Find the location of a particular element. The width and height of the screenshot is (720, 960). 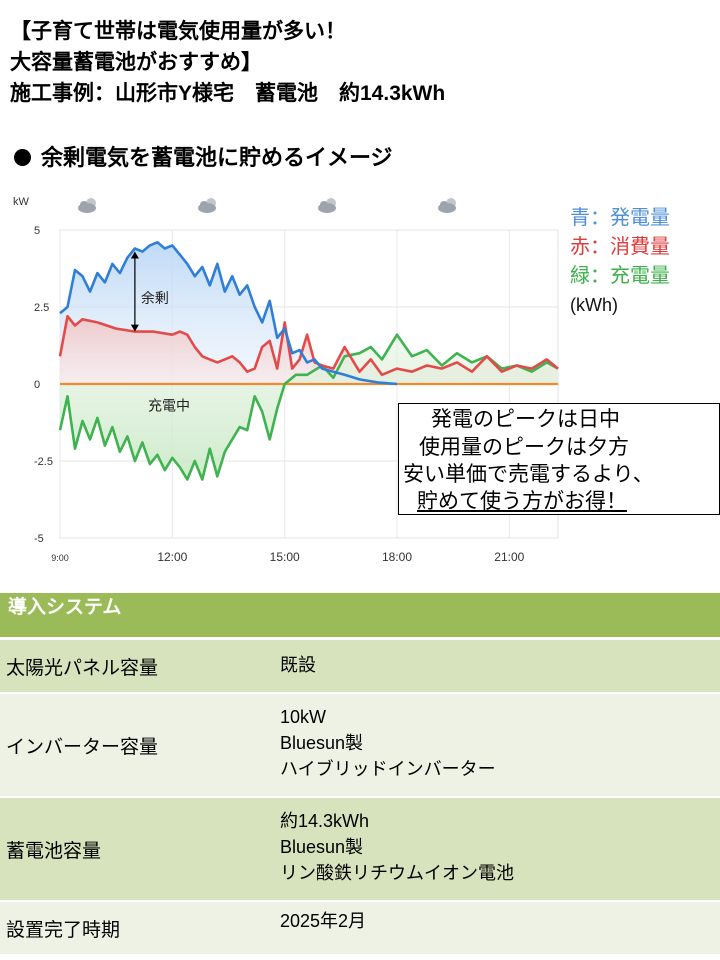

y-tick-label: 0 is located at coordinates (37, 385).